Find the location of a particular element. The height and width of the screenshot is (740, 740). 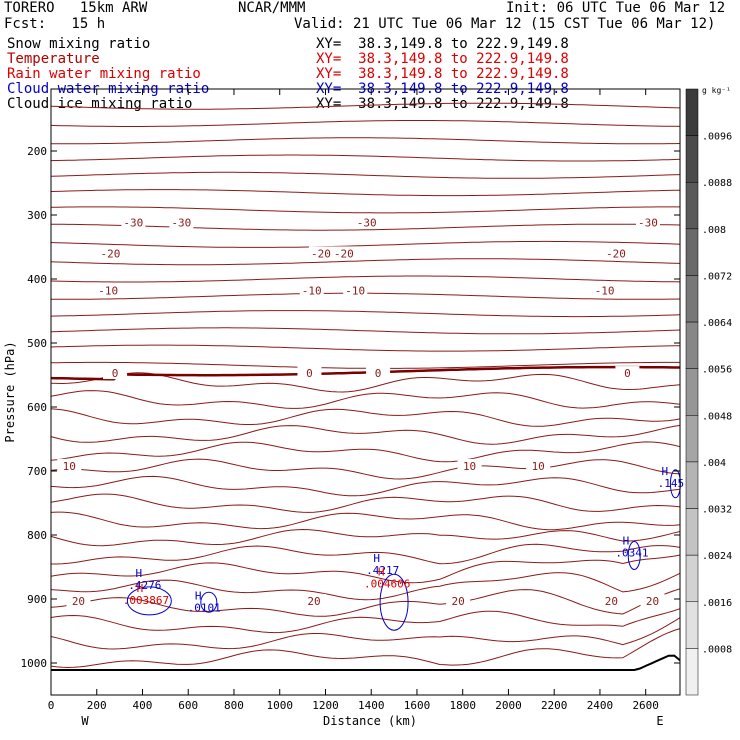

field-label-snow: Snow mixing ratio is located at coordinates (79, 44).